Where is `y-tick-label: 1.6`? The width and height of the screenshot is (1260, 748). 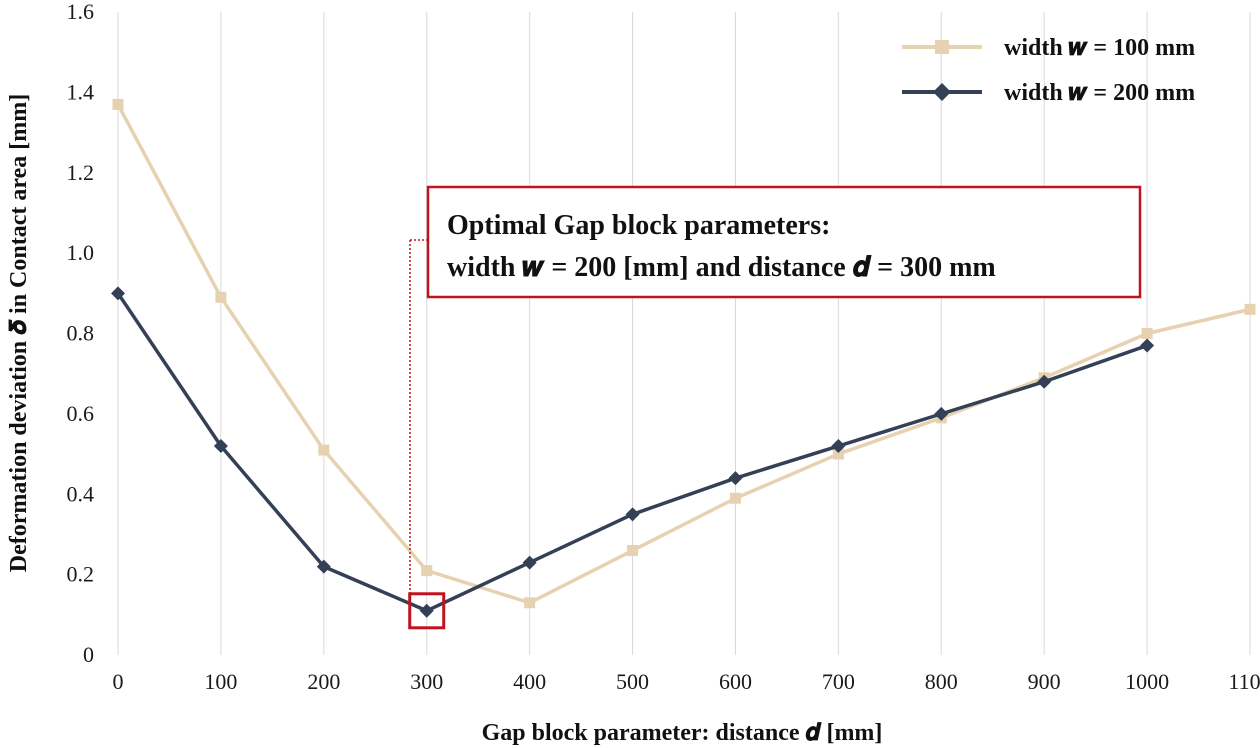 y-tick-label: 1.6 is located at coordinates (81, 12).